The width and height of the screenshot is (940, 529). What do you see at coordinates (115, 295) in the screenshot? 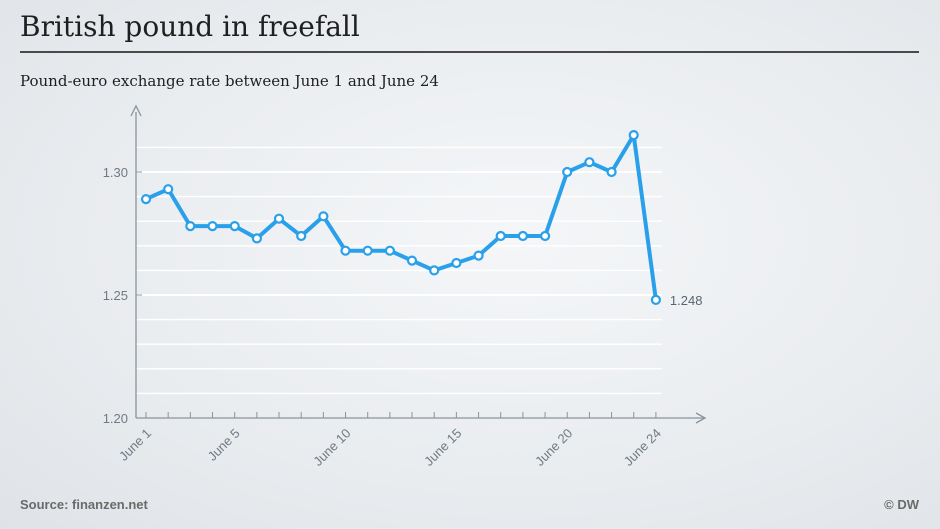
I see `y-tick-label: 1.25` at bounding box center [115, 295].